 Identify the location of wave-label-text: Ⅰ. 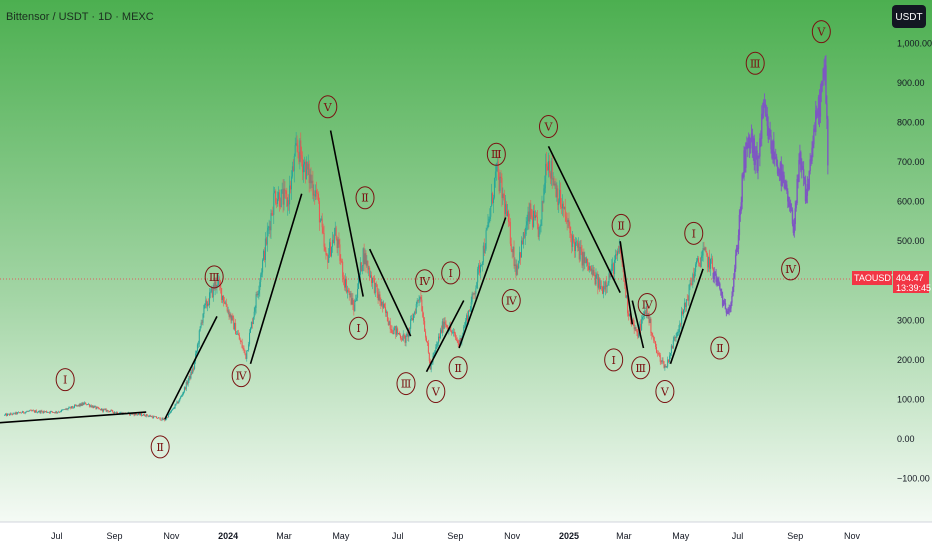
(694, 233).